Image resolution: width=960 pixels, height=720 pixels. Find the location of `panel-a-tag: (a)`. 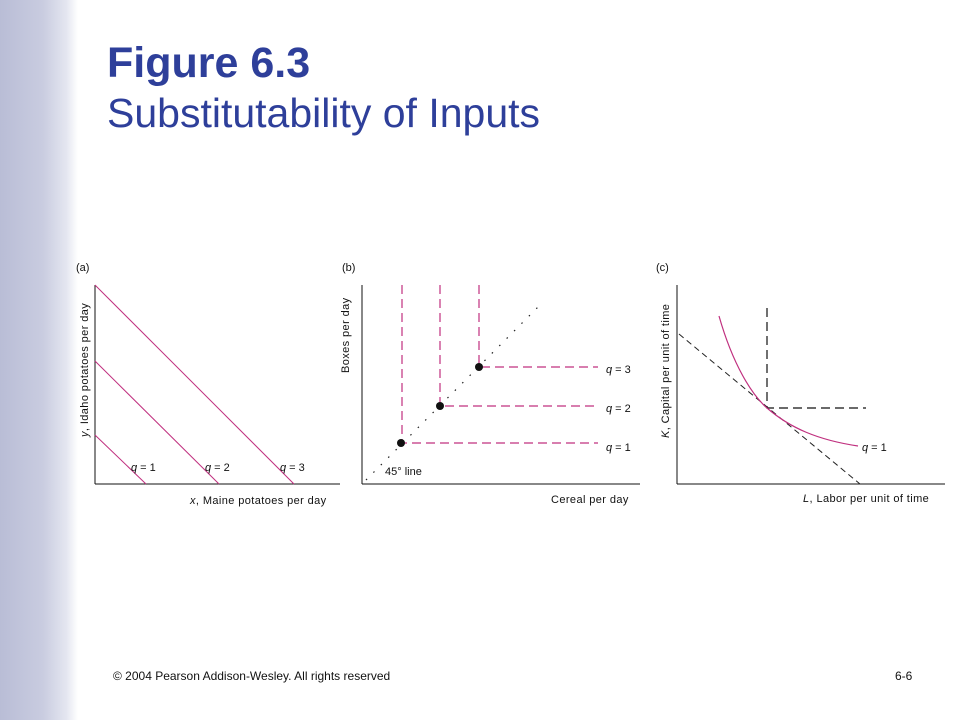

panel-a-tag: (a) is located at coordinates (82, 268).